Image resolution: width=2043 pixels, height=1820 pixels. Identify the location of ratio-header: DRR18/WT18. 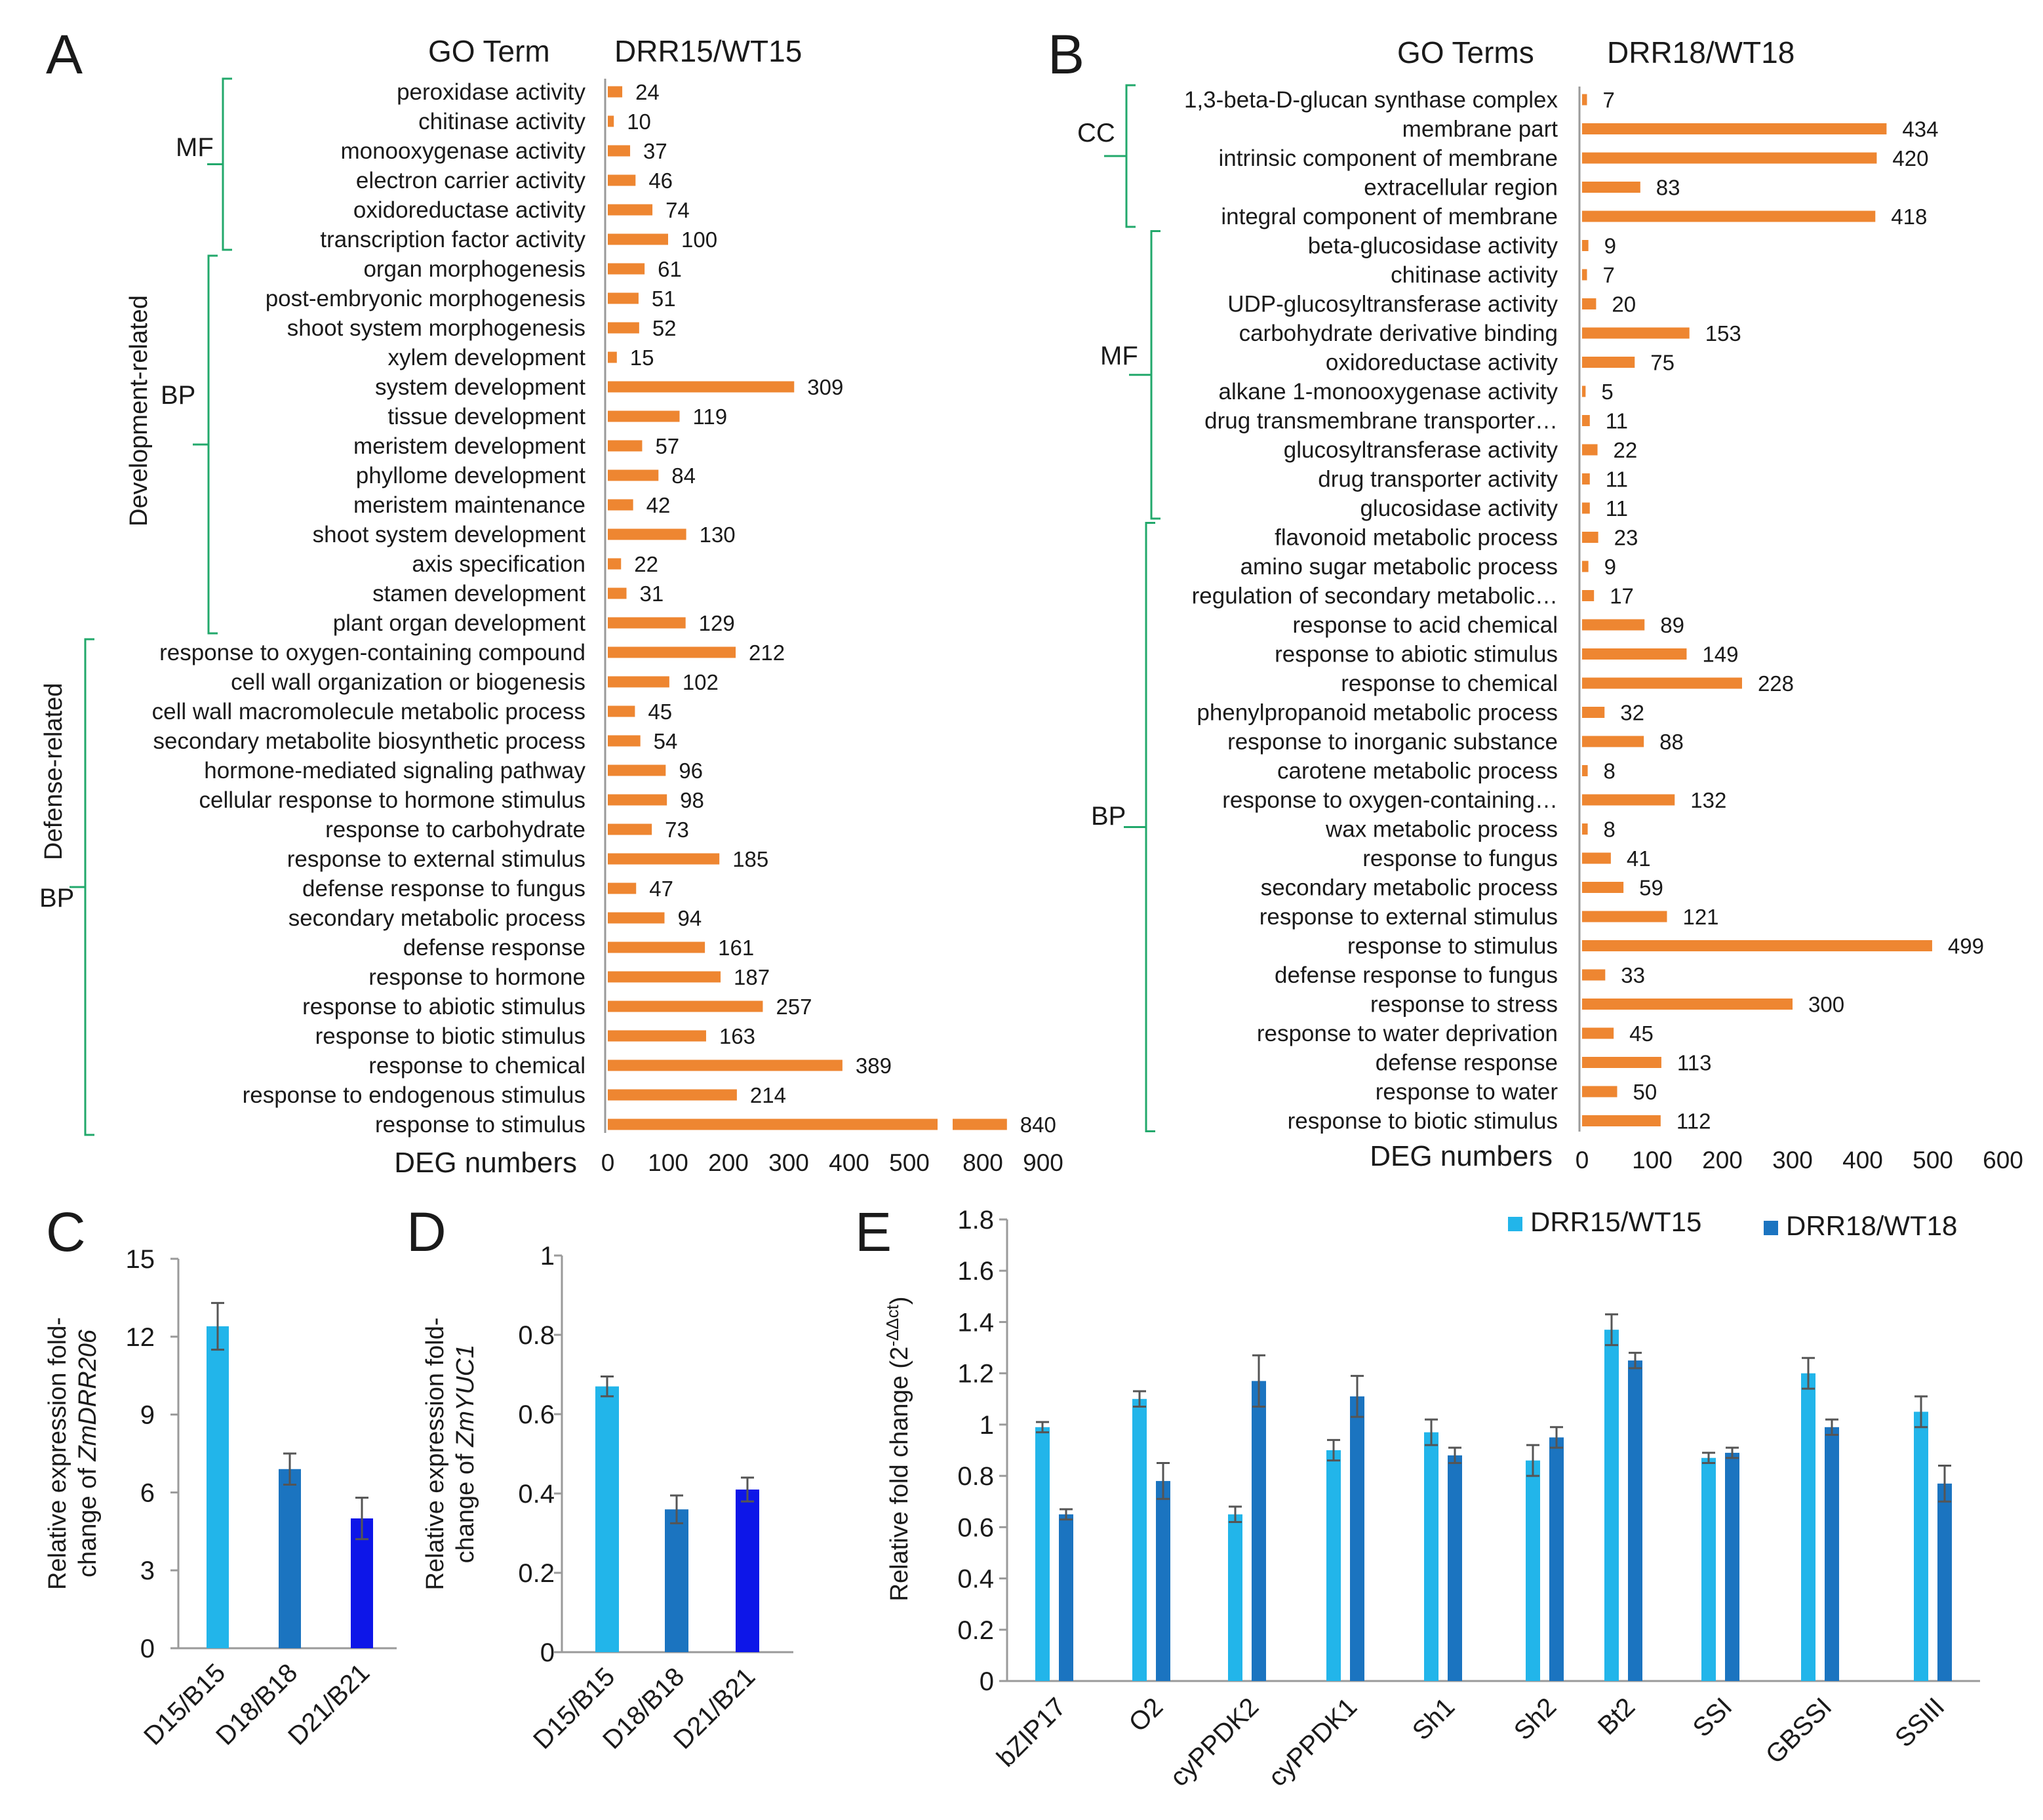
(1701, 52).